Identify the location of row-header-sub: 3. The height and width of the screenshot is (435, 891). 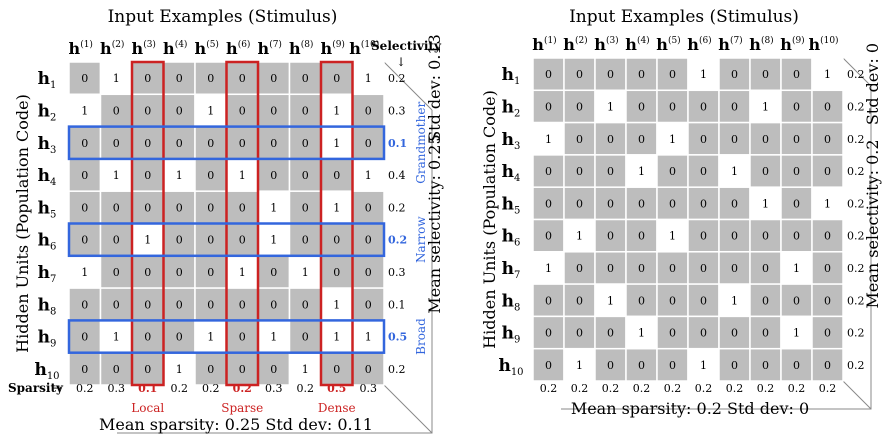
(517, 146).